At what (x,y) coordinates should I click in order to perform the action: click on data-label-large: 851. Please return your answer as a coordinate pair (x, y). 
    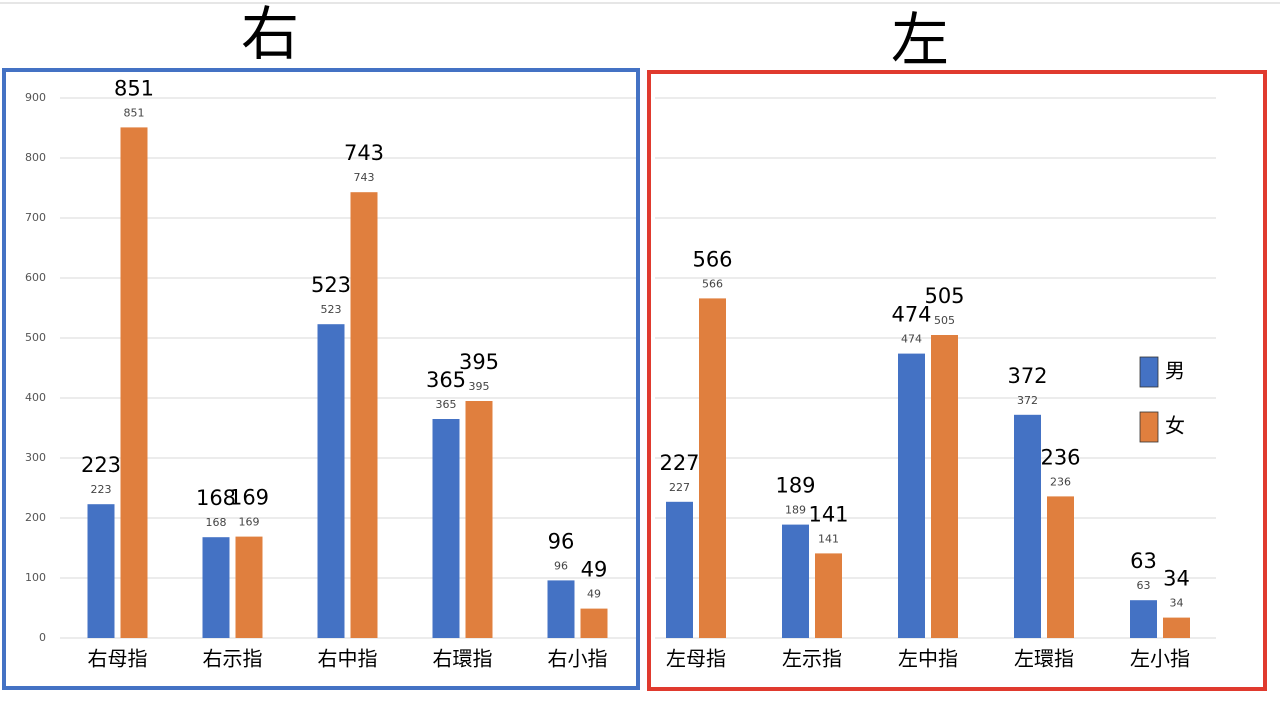
    Looking at the image, I should click on (134, 88).